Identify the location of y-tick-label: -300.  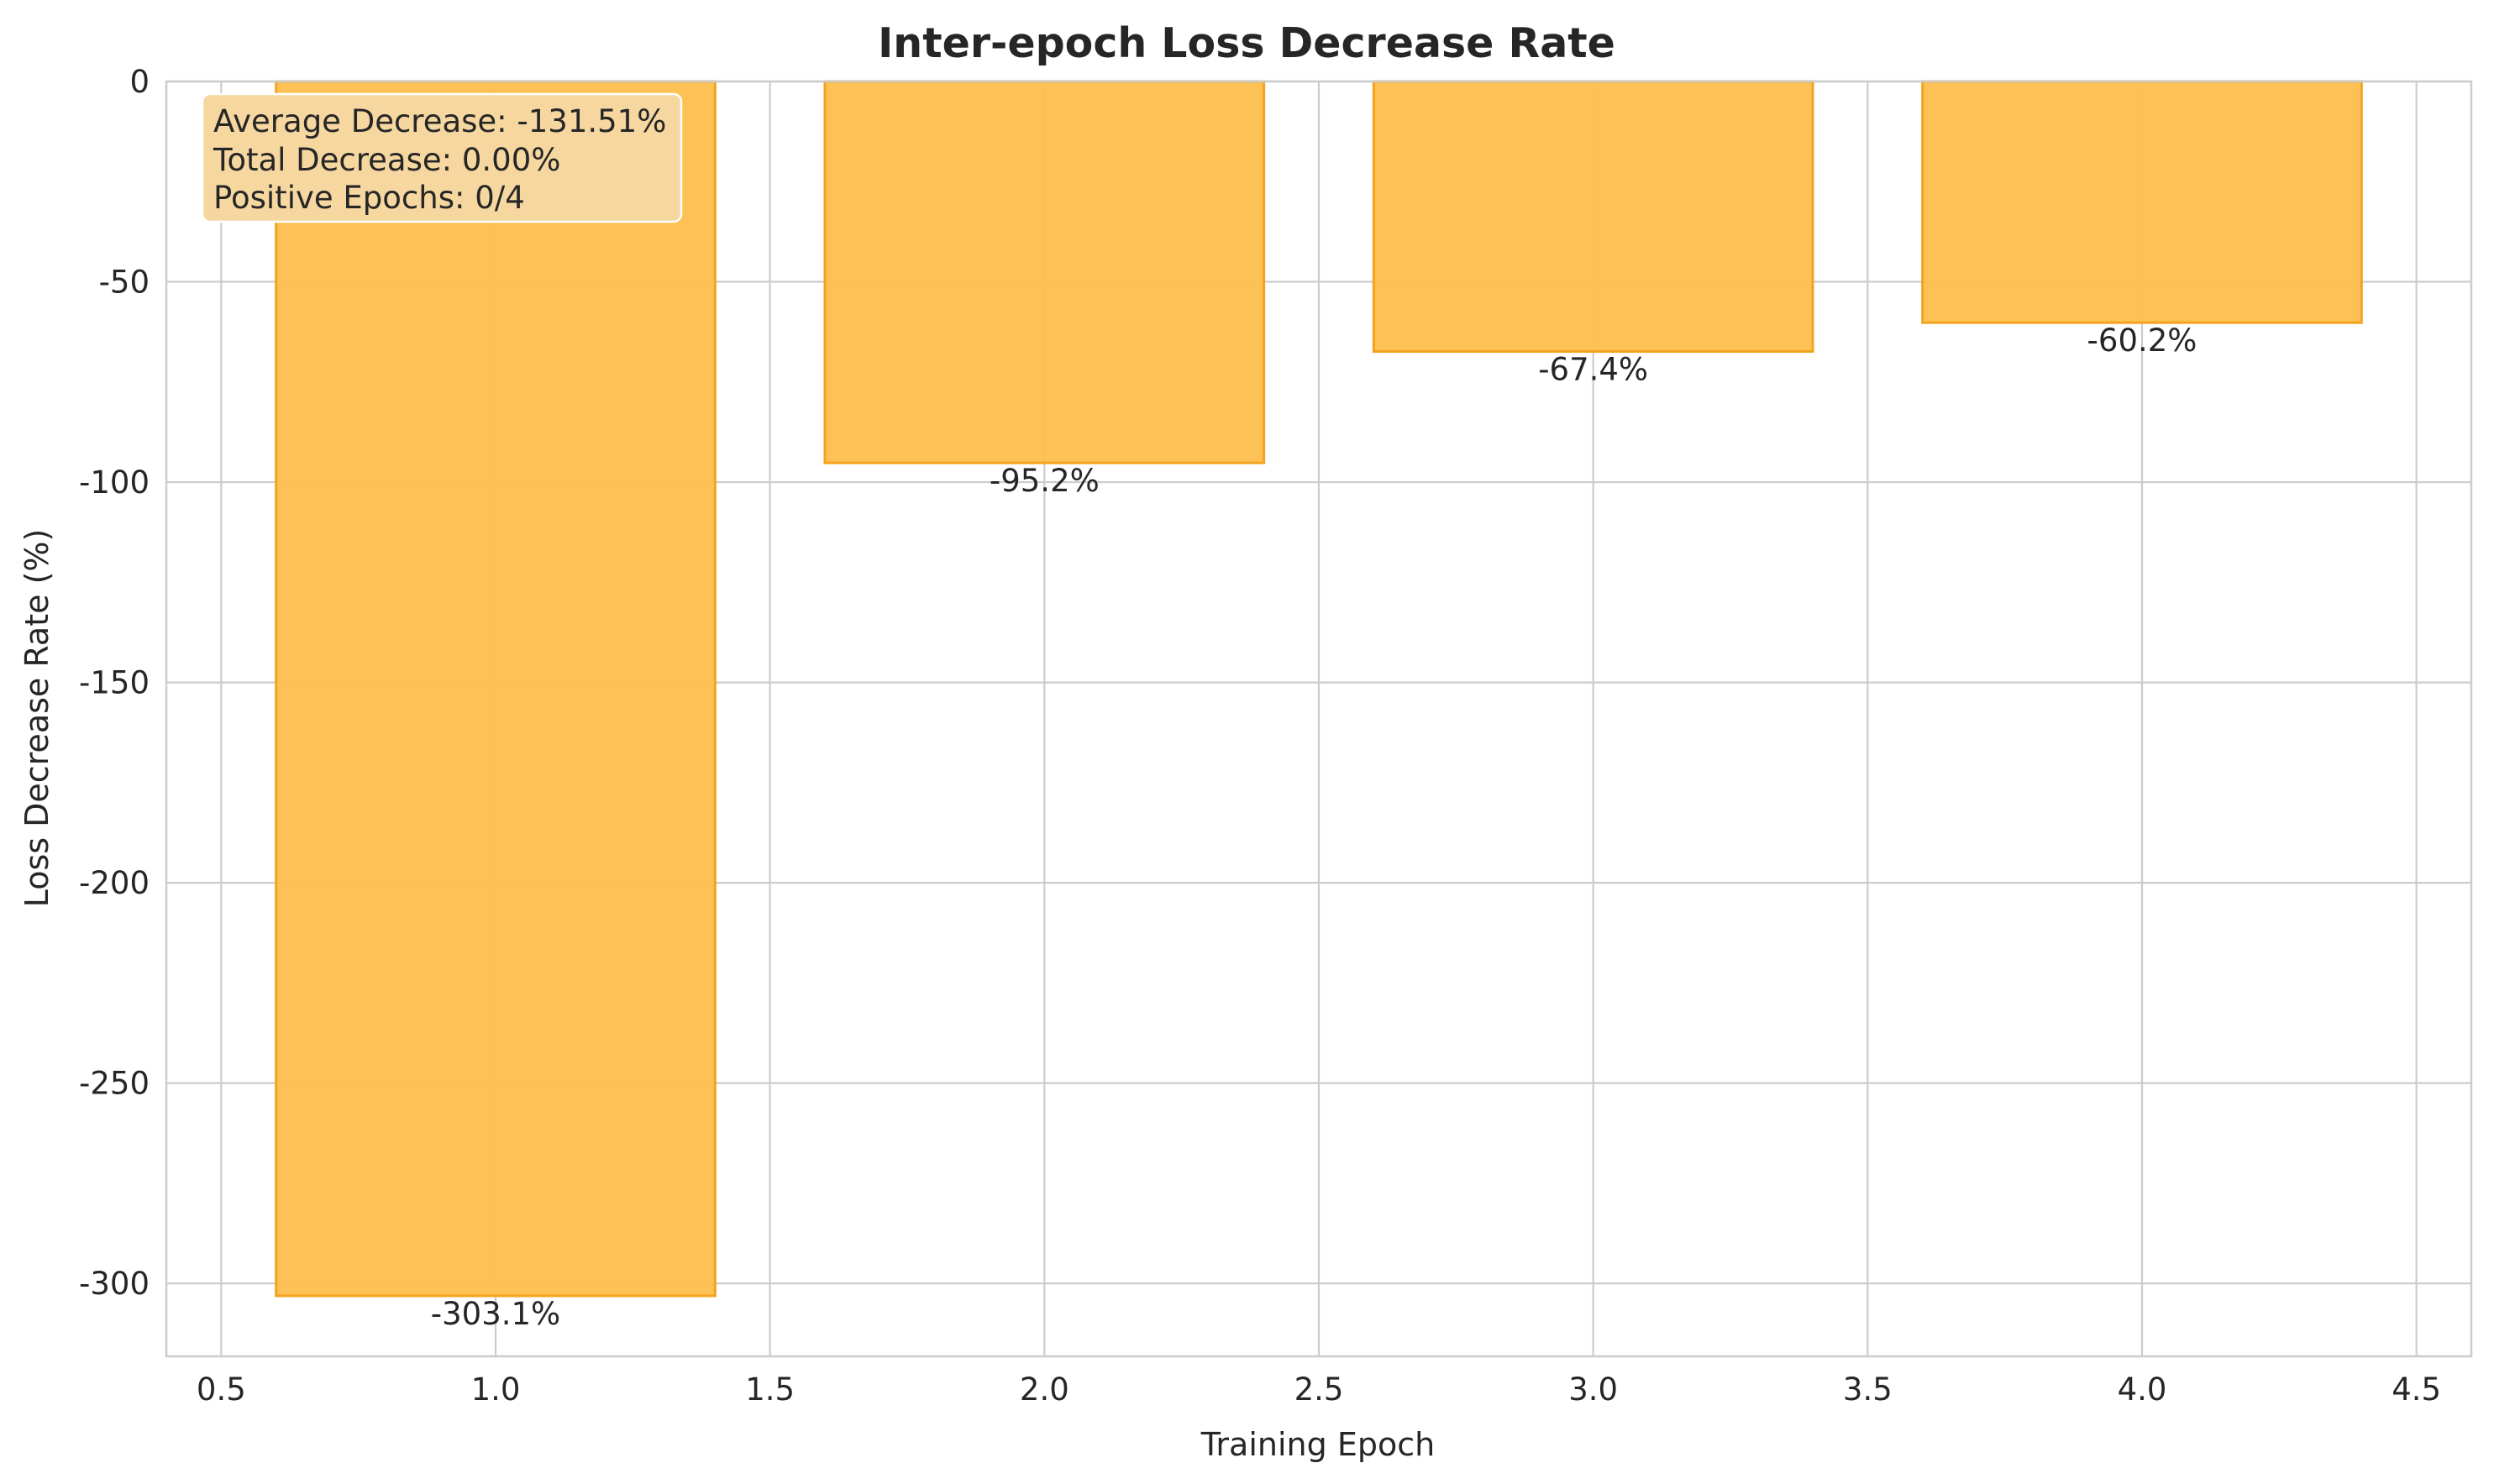
(114, 1284).